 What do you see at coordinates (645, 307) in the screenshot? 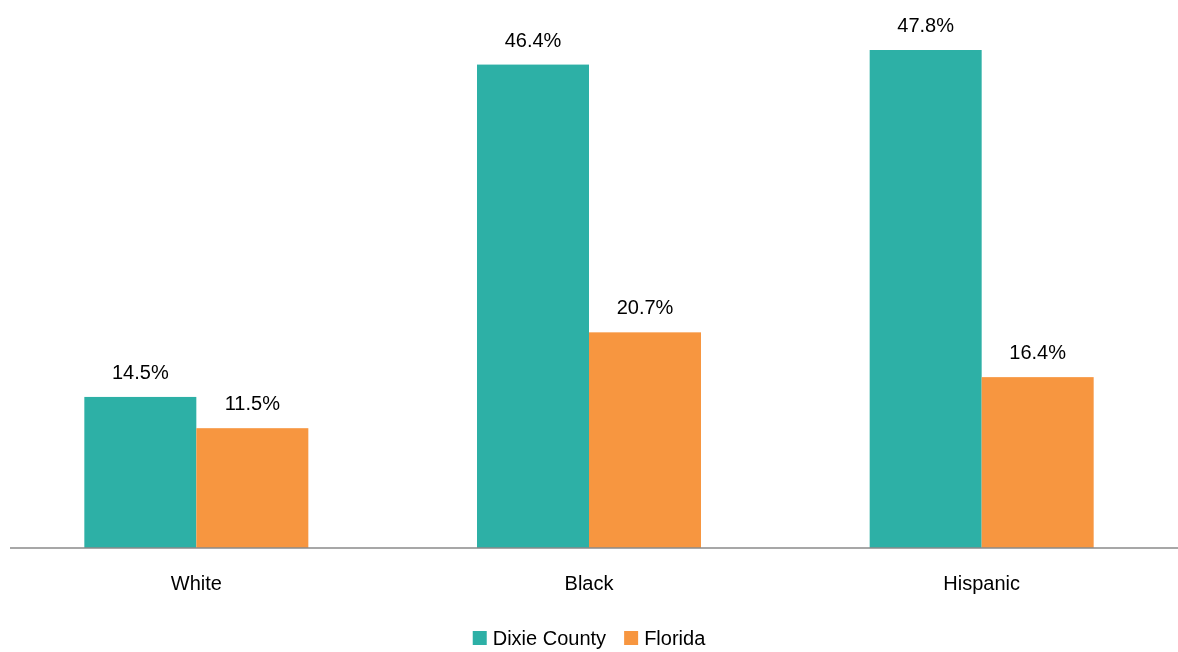
I see `data-label: 20.7%` at bounding box center [645, 307].